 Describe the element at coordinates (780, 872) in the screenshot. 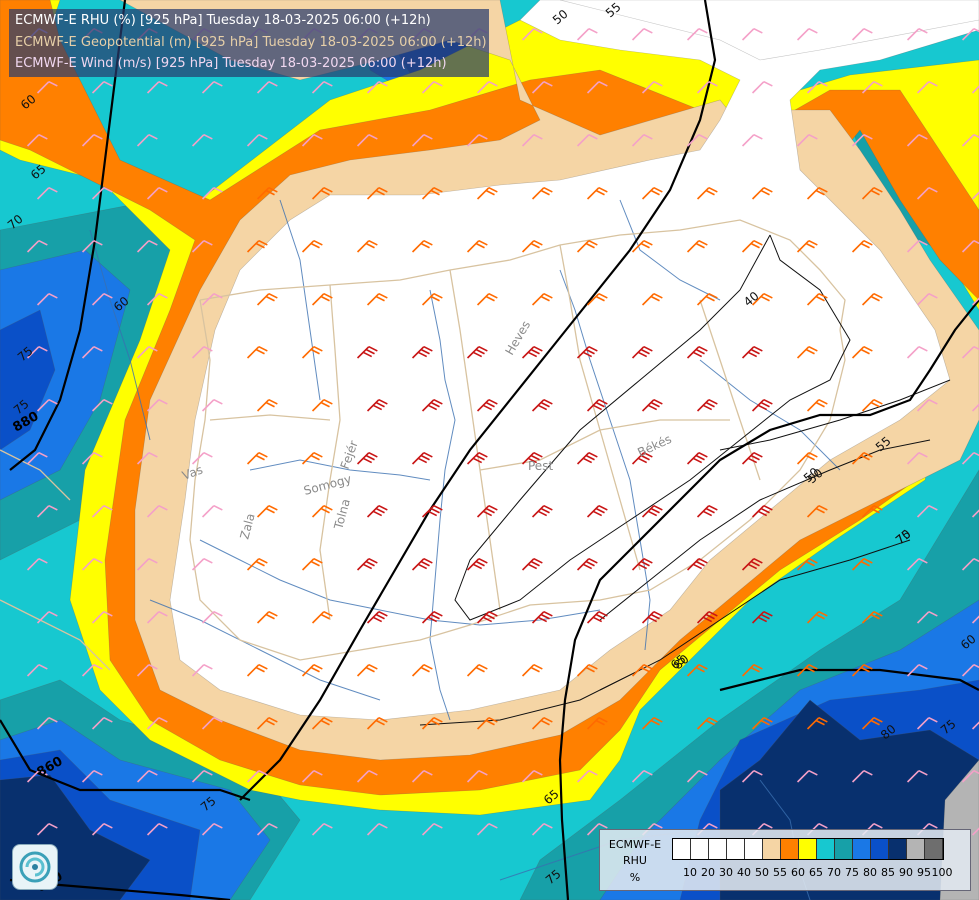

I see `legend-tick-label: 55` at that location.